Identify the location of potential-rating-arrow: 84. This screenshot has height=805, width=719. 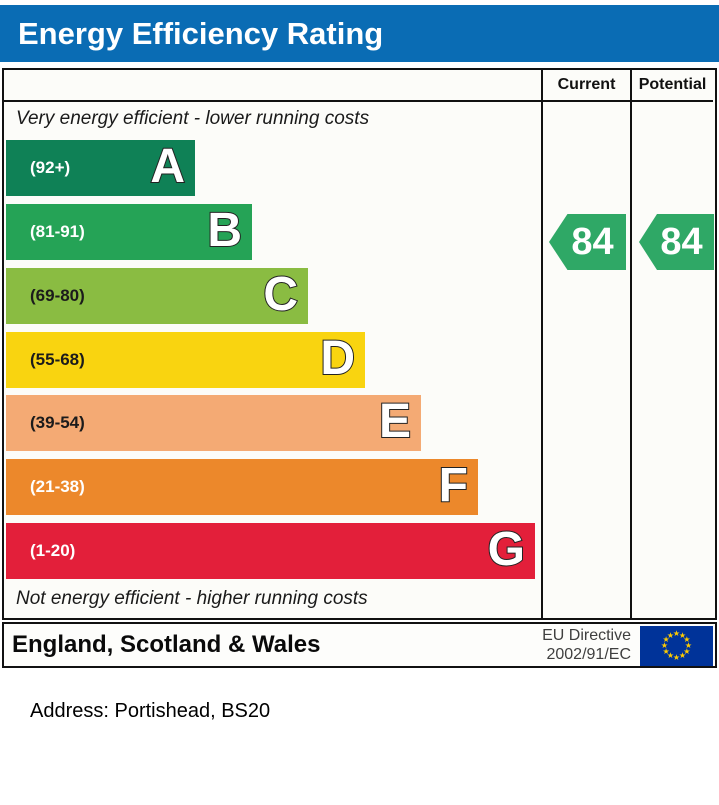
(676, 242).